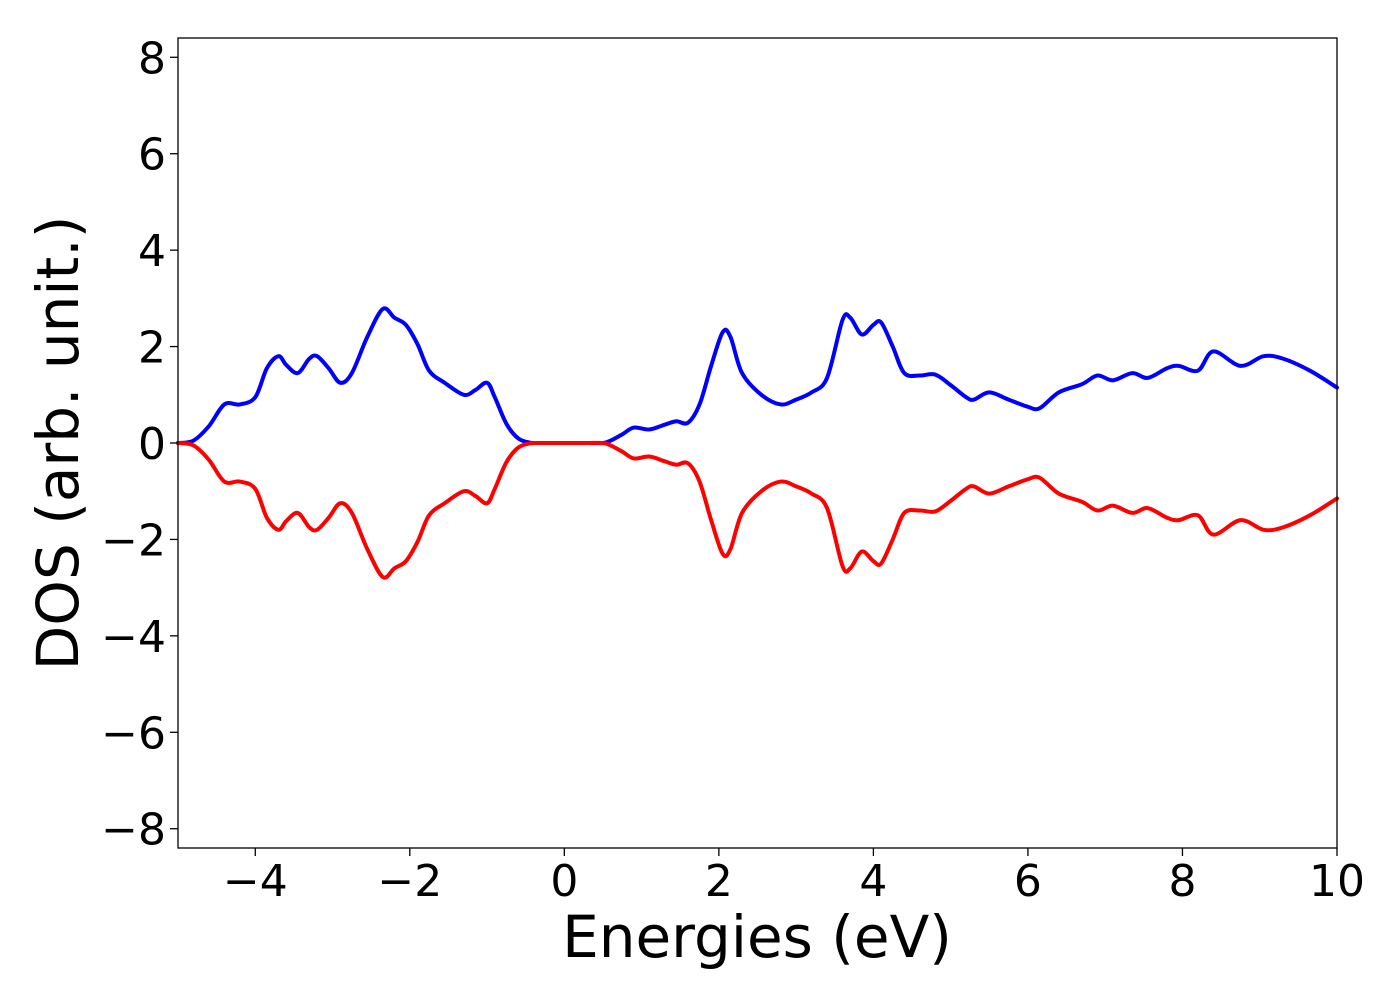  Describe the element at coordinates (564, 881) in the screenshot. I see `x-tick-label: 0` at that location.